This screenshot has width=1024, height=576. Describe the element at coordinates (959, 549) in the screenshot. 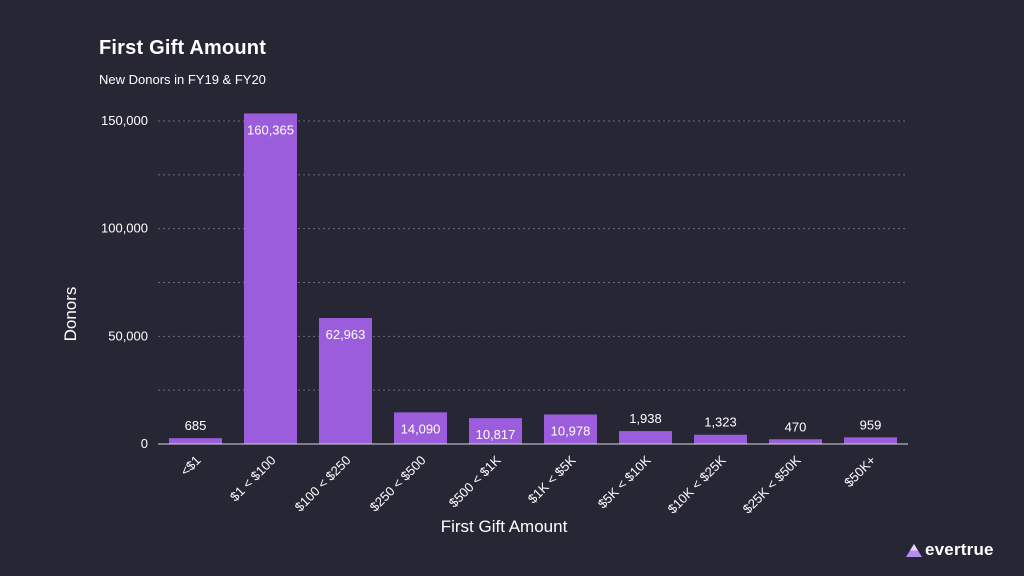

I see `brand-name: evertrue` at that location.